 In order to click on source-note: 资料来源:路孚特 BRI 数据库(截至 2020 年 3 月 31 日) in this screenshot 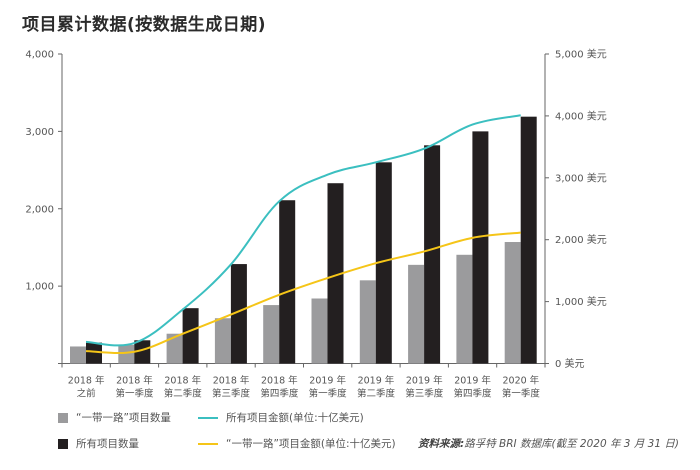, I will do `click(548, 443)`.